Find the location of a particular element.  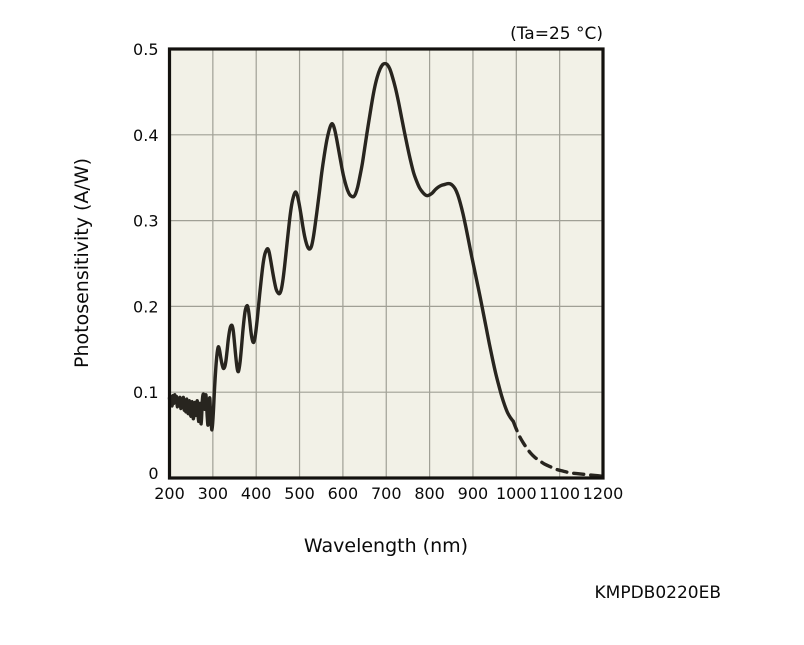

y-tick-label: 0 is located at coordinates (153, 473).